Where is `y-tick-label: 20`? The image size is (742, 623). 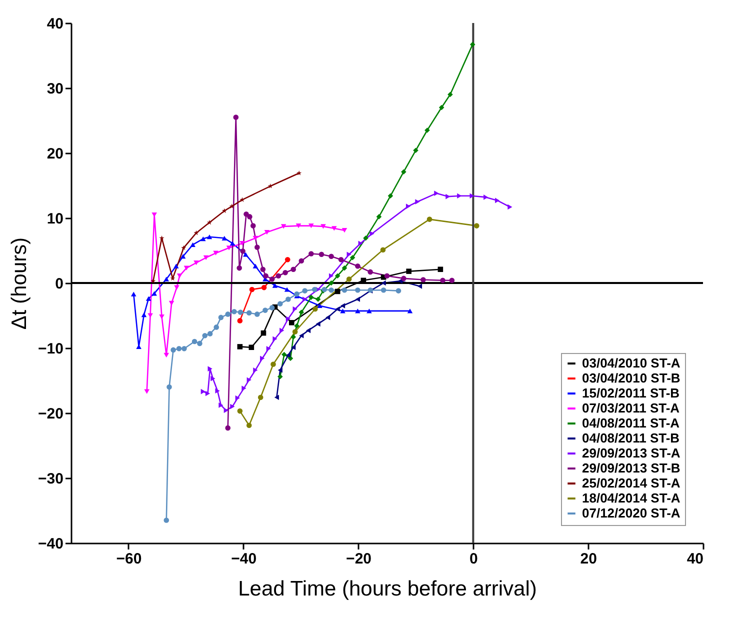 y-tick-label: 20 is located at coordinates (55, 154).